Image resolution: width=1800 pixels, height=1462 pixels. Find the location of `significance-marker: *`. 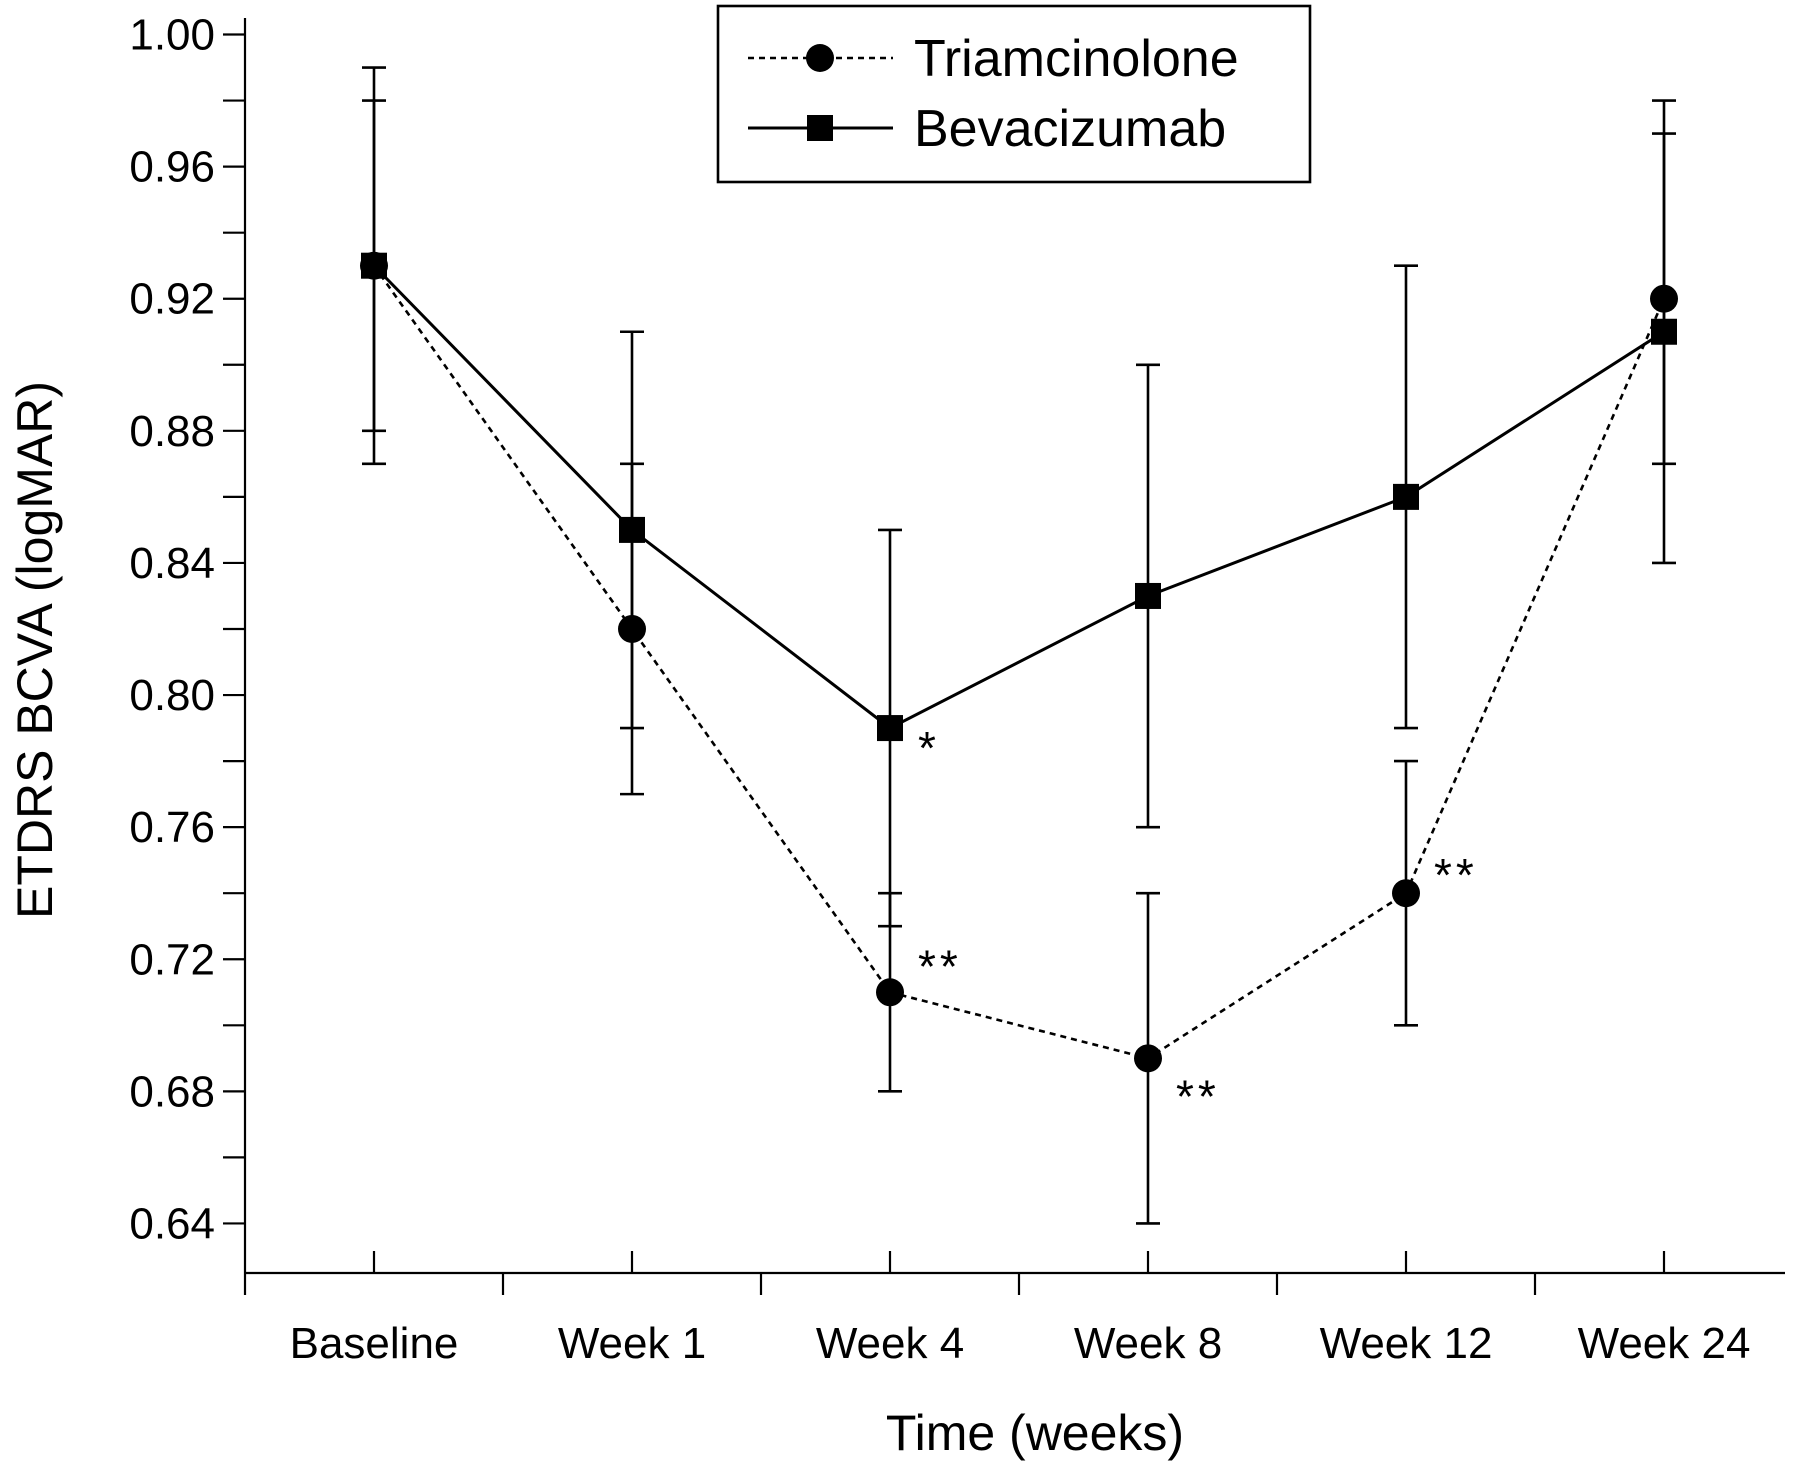

significance-marker: * is located at coordinates (929, 748).